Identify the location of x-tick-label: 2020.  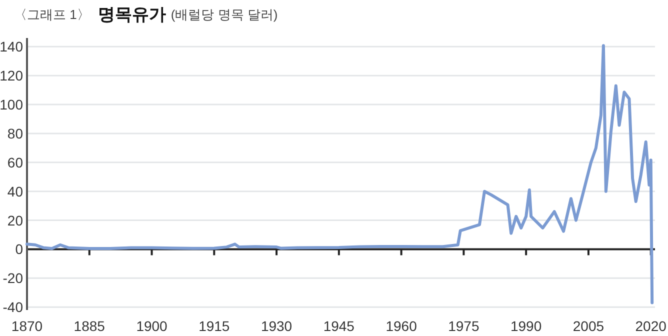
(651, 326).